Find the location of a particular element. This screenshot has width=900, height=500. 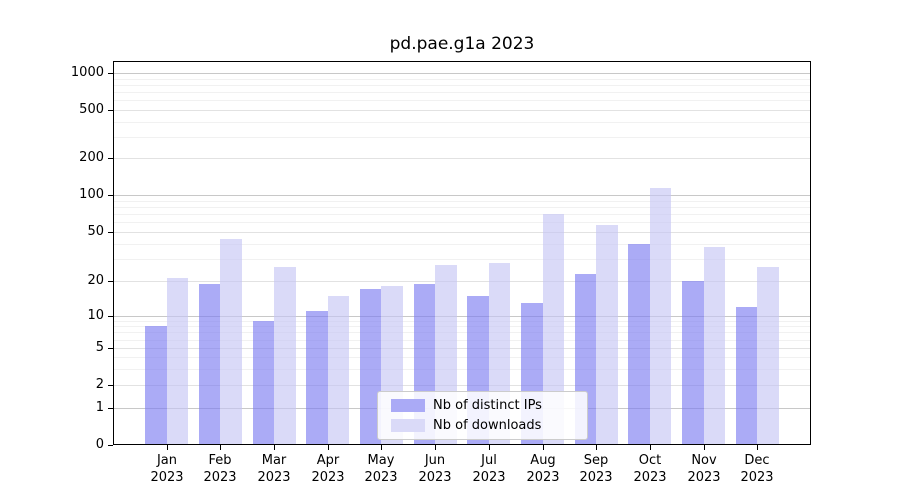

x-tick-label-oct: Oct 2023 is located at coordinates (650, 469).